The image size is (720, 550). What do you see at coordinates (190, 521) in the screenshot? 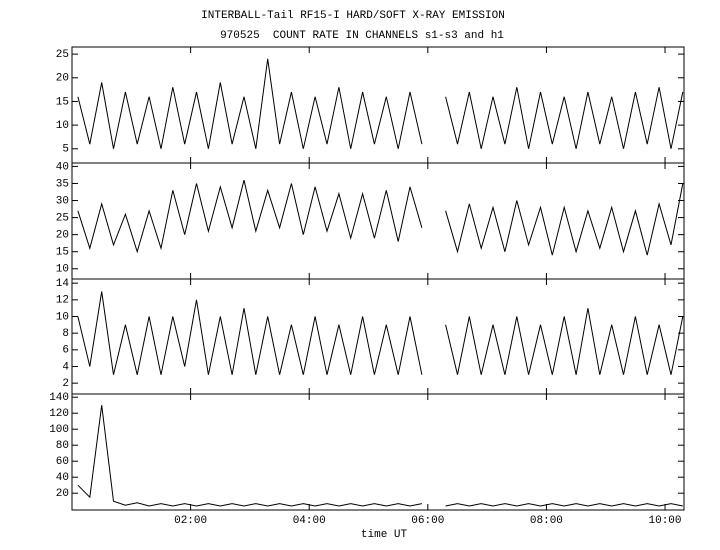
I see `x-tick-label: 02:00` at bounding box center [190, 521].